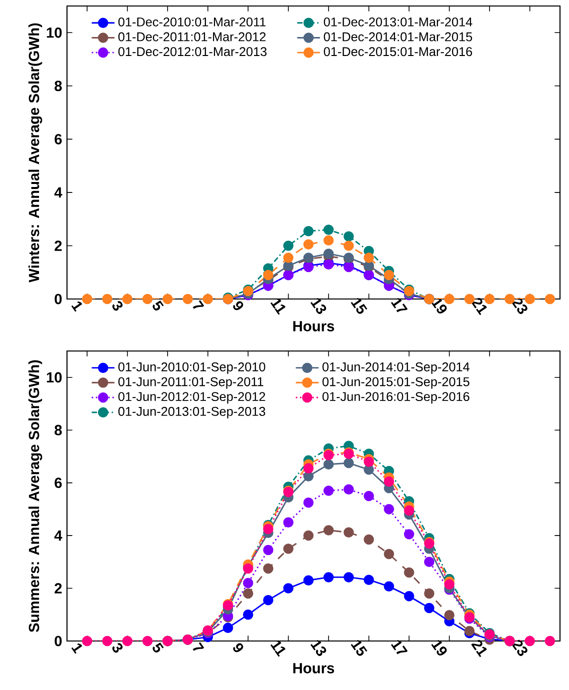  What do you see at coordinates (192, 51) in the screenshot?
I see `legend-label: 01-Dec-2012:01-Mar-2013` at bounding box center [192, 51].